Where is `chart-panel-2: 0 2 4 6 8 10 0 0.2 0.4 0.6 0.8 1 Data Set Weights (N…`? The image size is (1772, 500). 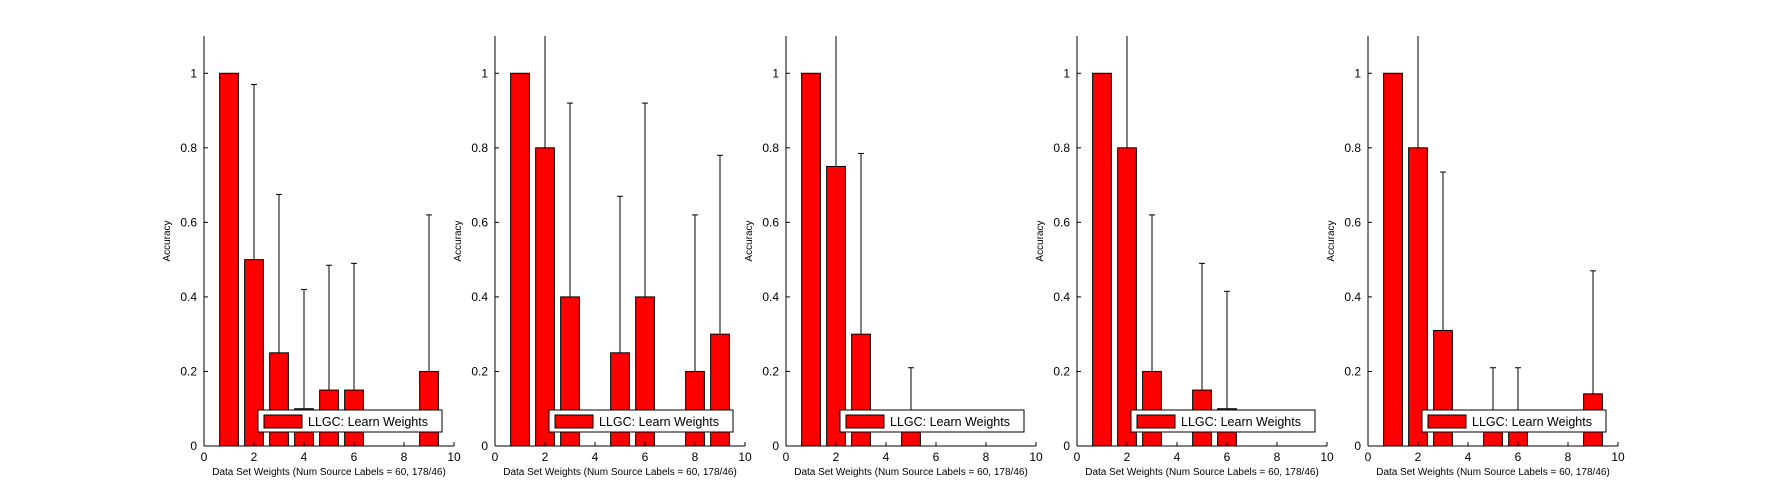 chart-panel-2: 0 2 4 6 8 10 0 0.2 0.4 0.6 0.8 1 Data Set Weights (N… is located at coordinates (602, 257).